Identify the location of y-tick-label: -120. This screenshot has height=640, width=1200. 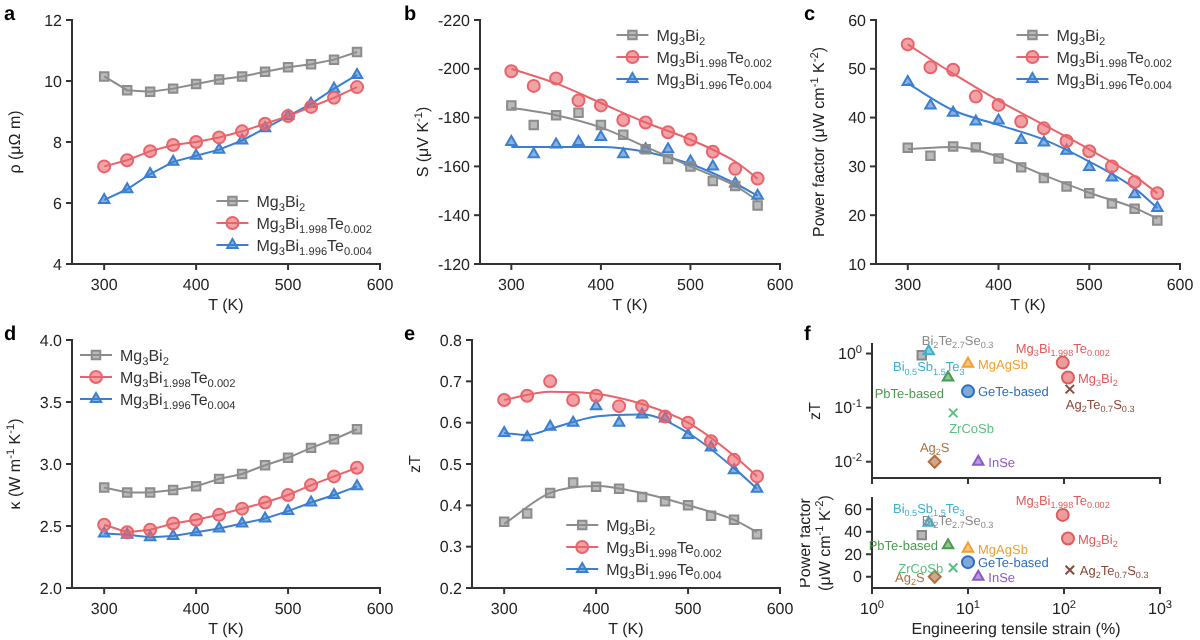
(454, 264).